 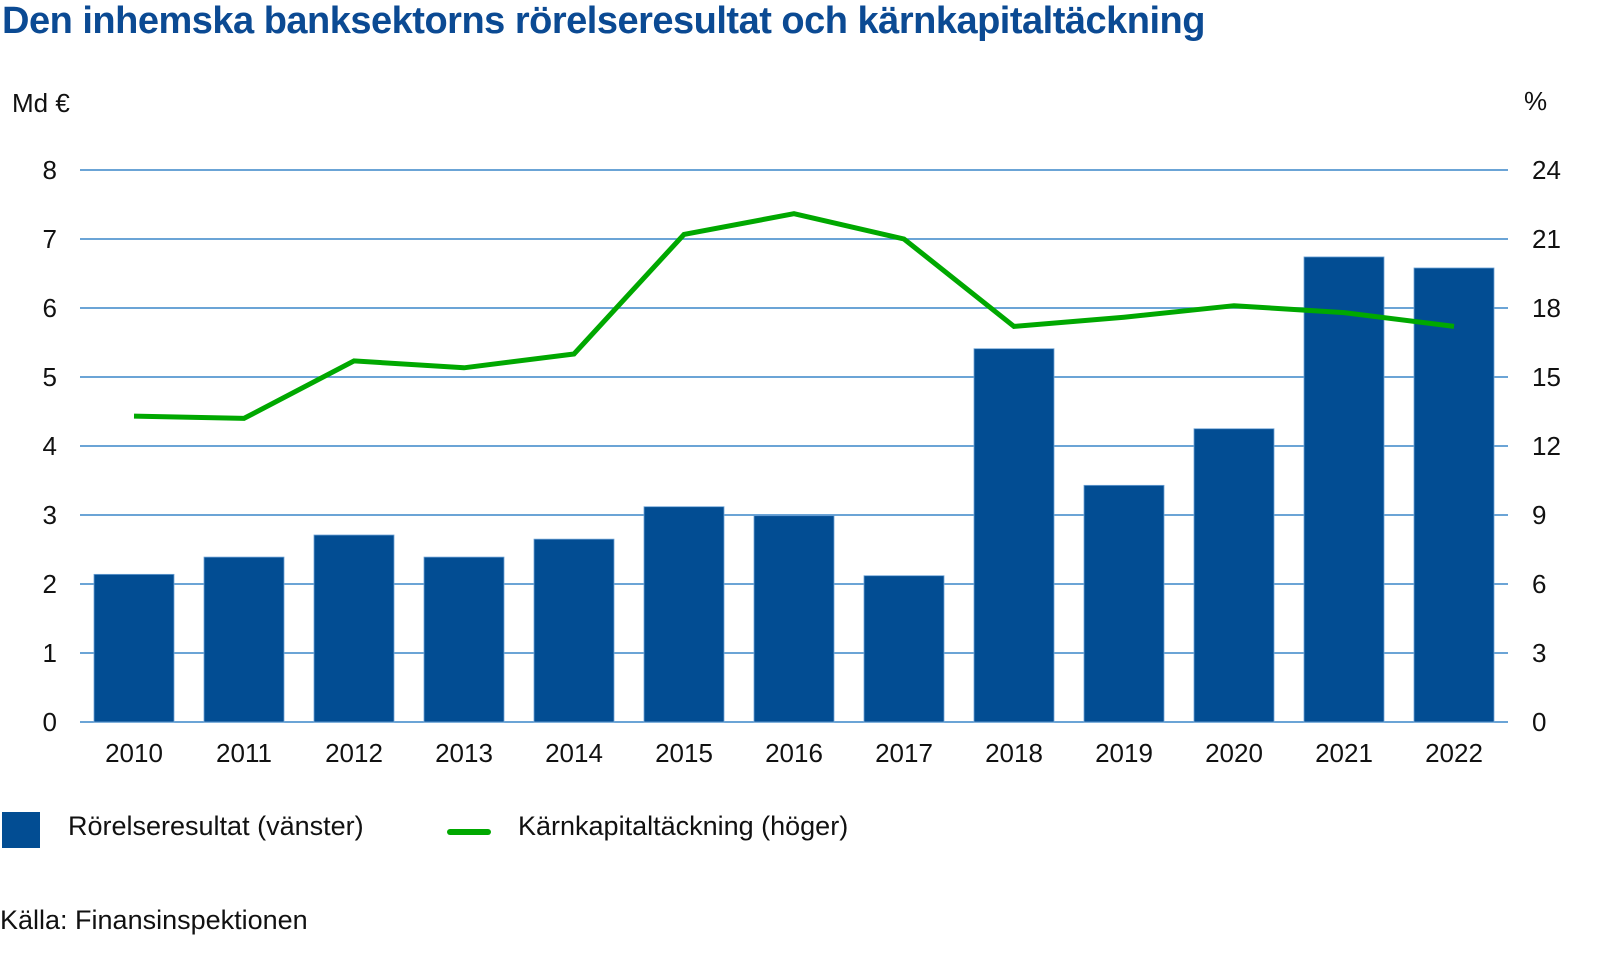 I want to click on x-tick-label: 2017, so click(x=904, y=753).